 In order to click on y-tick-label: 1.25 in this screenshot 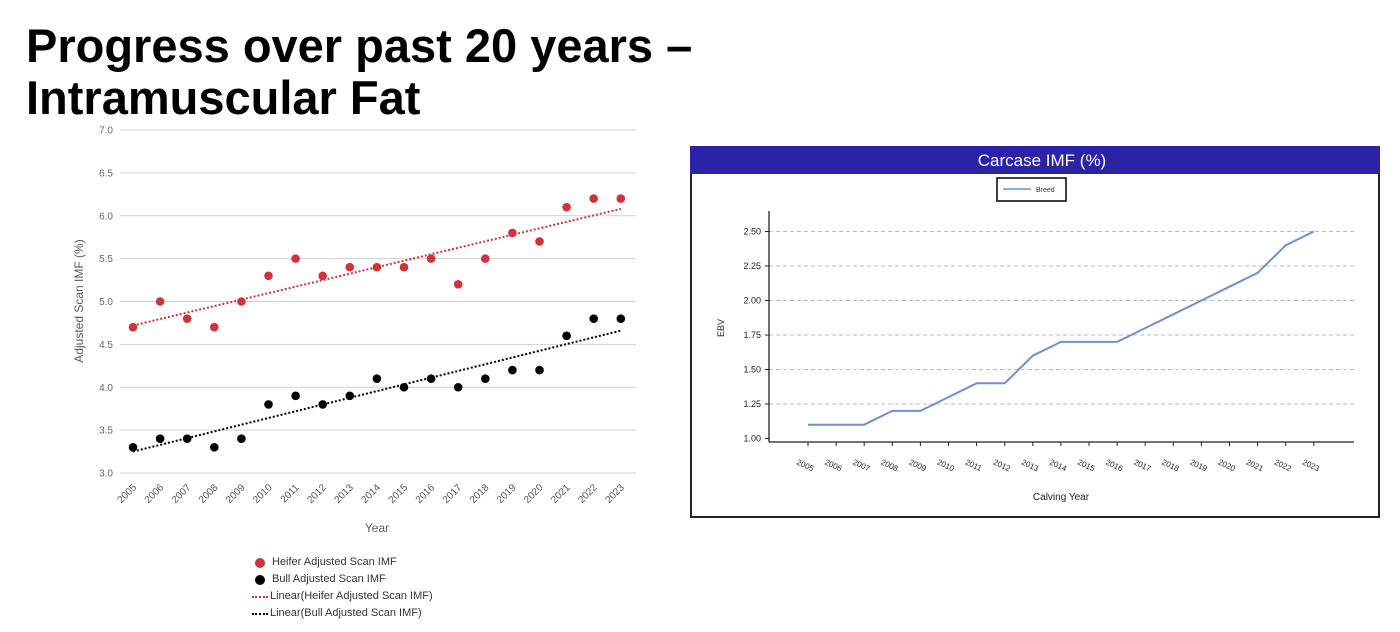, I will do `click(752, 404)`.